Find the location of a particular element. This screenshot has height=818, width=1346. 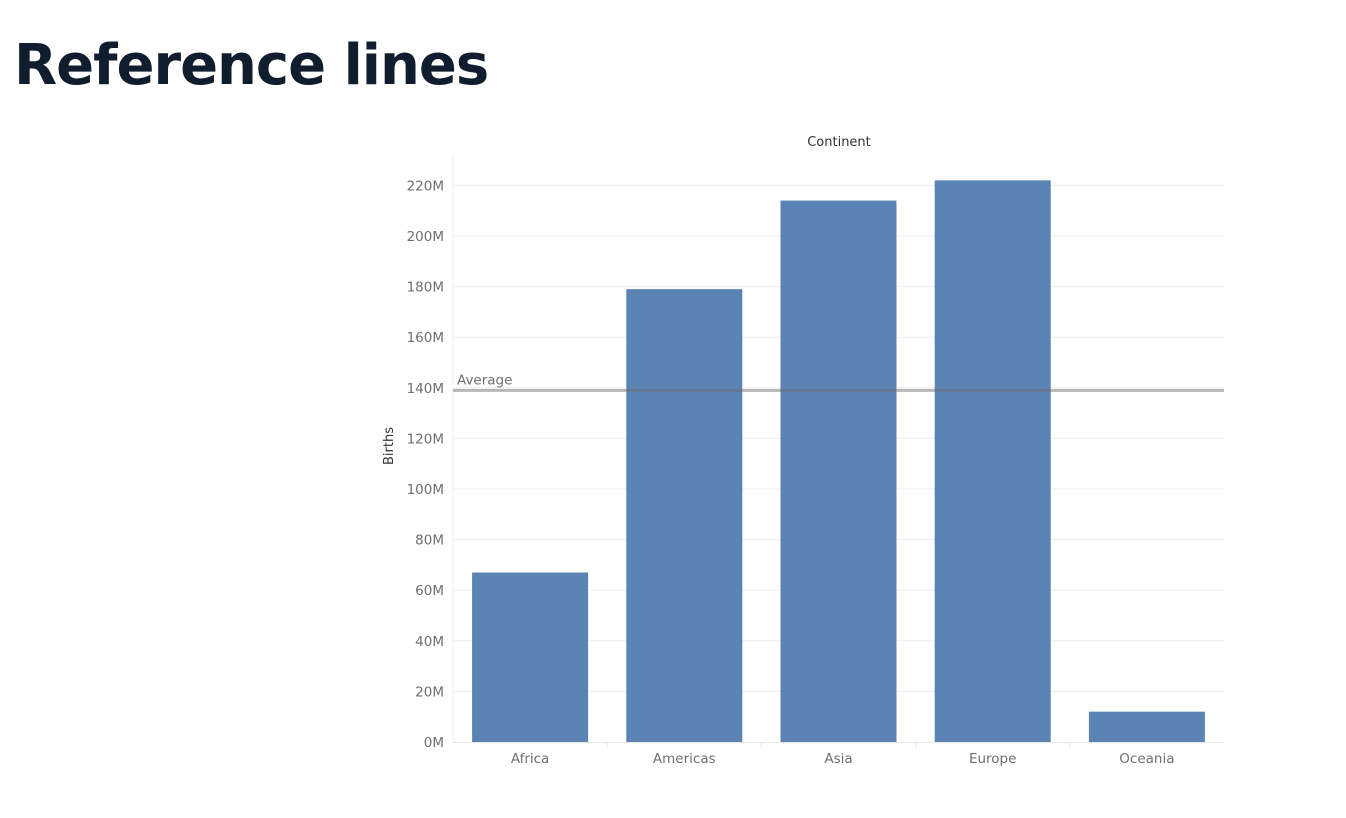

bar-africa is located at coordinates (530, 657).